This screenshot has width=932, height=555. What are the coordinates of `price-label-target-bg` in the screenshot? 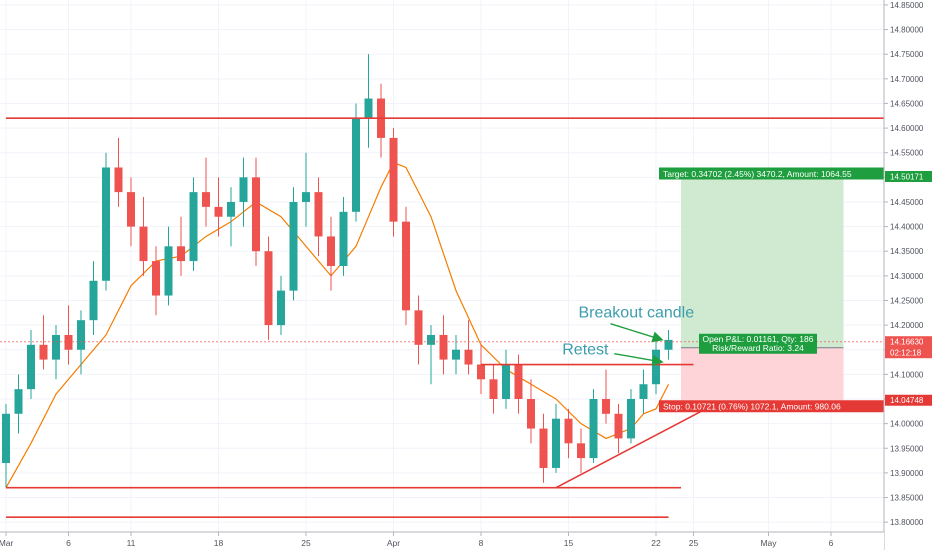 It's located at (908, 176).